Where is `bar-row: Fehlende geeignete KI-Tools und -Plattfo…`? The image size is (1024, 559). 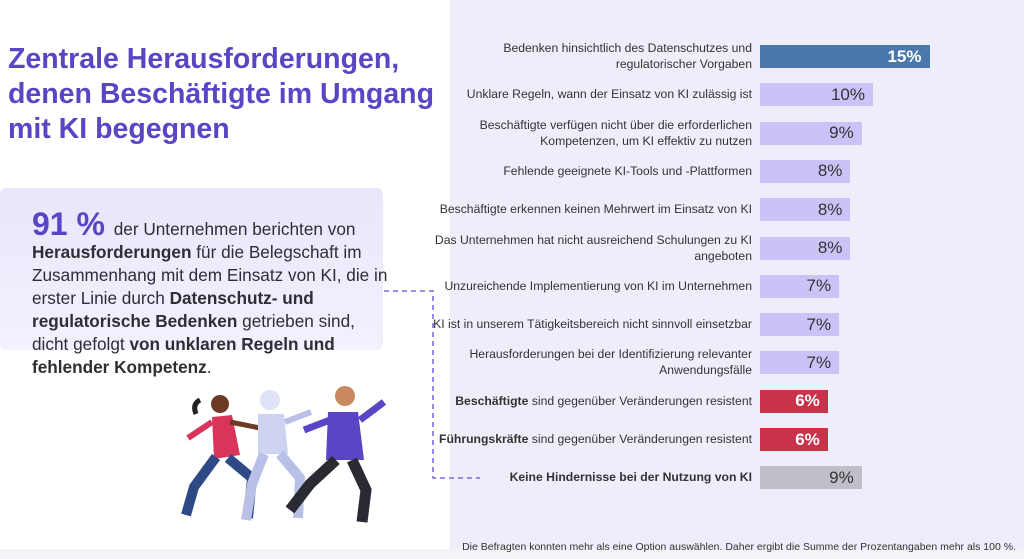 bar-row: Fehlende geeignete KI-Tools und -Plattfo… is located at coordinates (710, 171).